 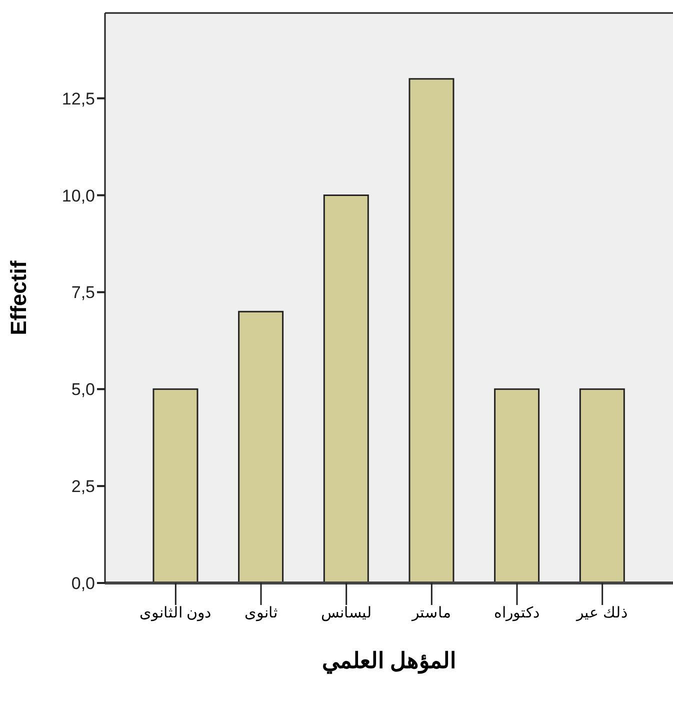 I want to click on y-tick-label: 10,0, so click(x=78, y=196).